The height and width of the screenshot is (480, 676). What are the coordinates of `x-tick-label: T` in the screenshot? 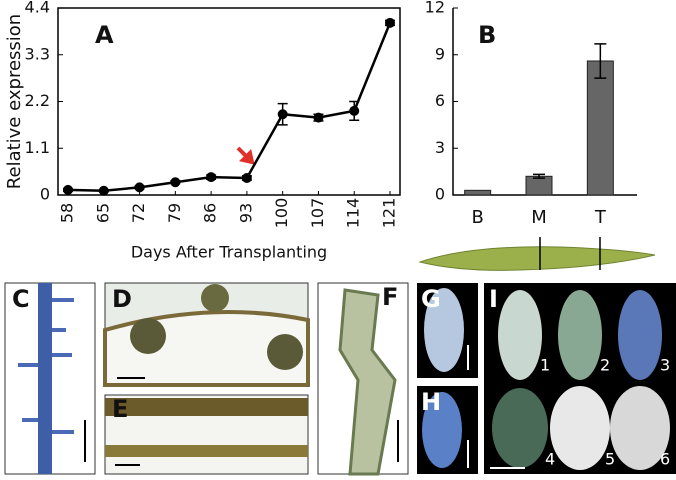 It's located at (600, 217).